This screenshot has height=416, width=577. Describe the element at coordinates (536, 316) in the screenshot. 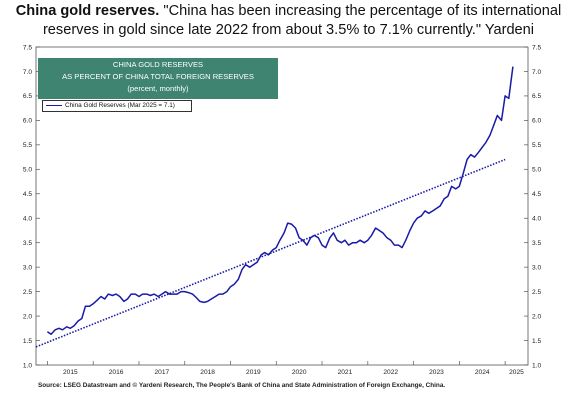

I see `y-tick-label-right: 2.0` at that location.